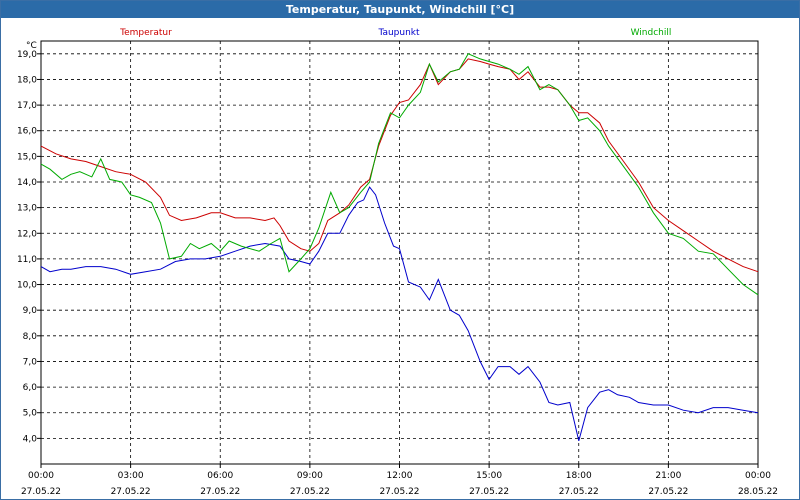 This screenshot has height=500, width=800. I want to click on y-tick-label: 12,0, so click(27, 234).